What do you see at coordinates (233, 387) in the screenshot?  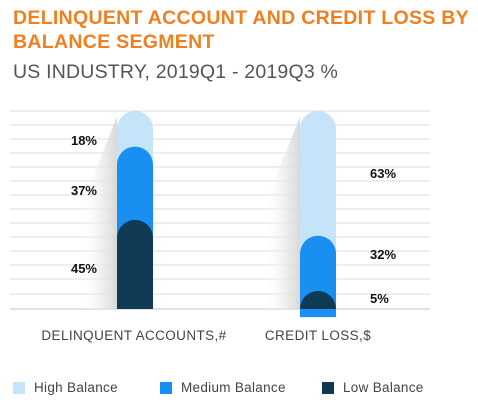 I see `legend-label-medium-balance: Medium Balance` at bounding box center [233, 387].